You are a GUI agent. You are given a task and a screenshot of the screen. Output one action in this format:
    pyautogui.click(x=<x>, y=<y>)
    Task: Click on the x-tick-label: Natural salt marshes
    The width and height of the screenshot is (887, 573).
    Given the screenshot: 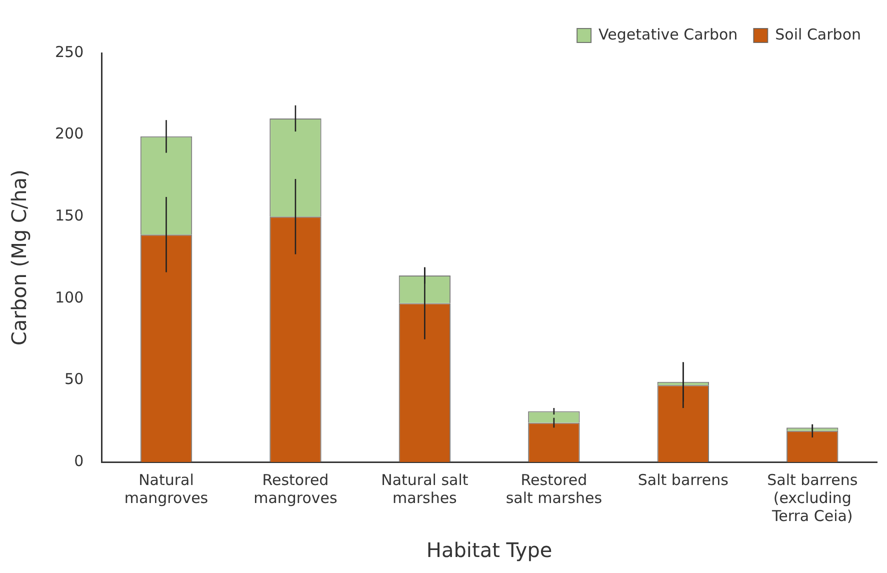 What is the action you would take?
    pyautogui.click(x=424, y=488)
    